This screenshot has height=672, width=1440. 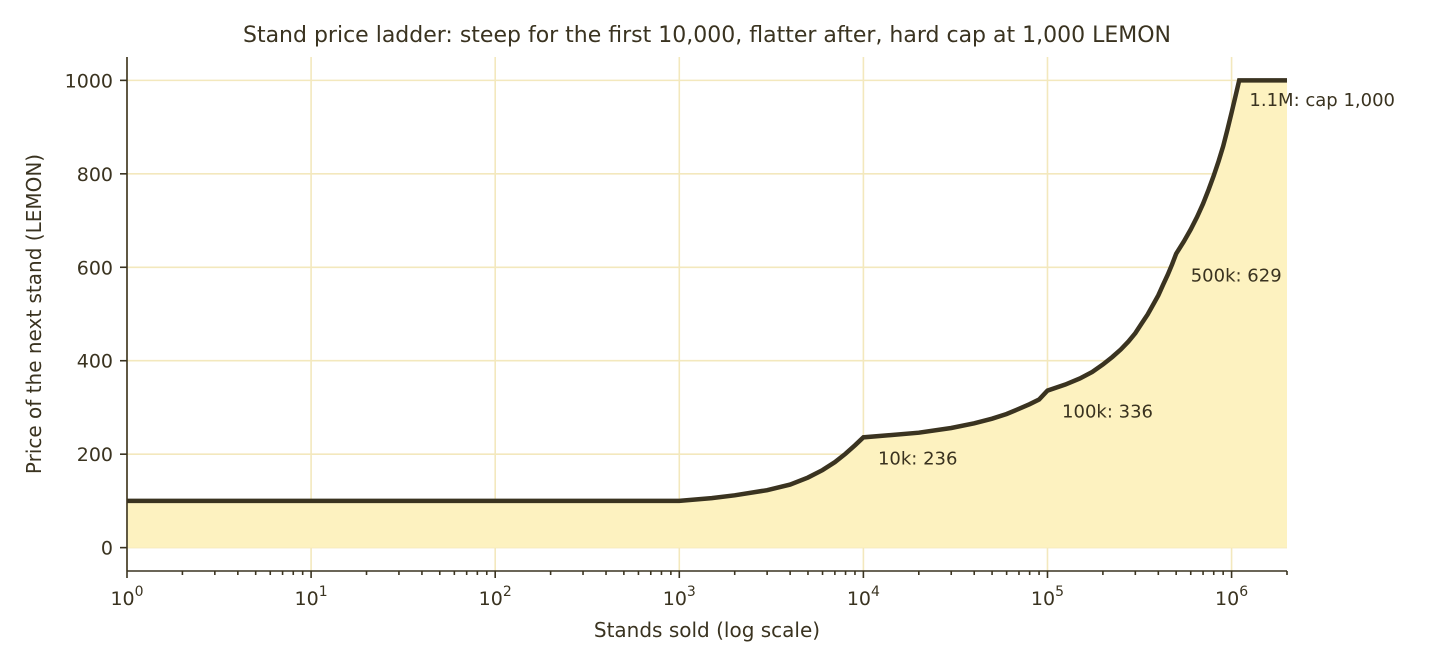 I want to click on x-tick-label: 10⁵, so click(x=1047, y=597).